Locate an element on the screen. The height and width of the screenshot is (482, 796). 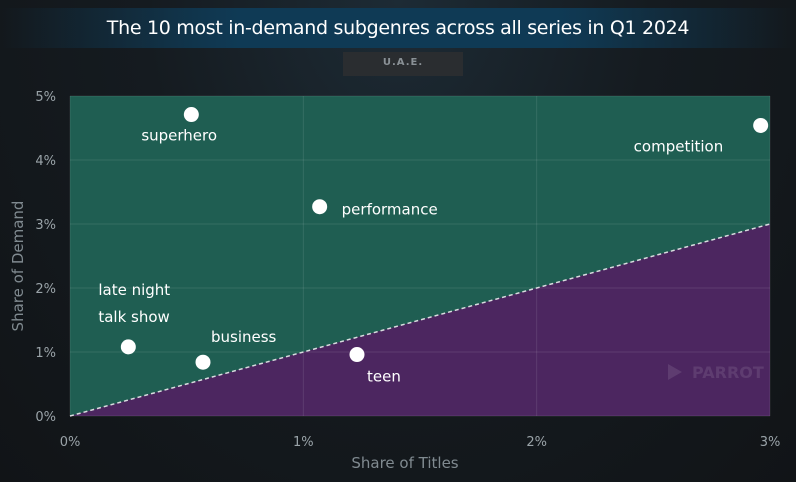
data-point-label-line: teen is located at coordinates (384, 377).